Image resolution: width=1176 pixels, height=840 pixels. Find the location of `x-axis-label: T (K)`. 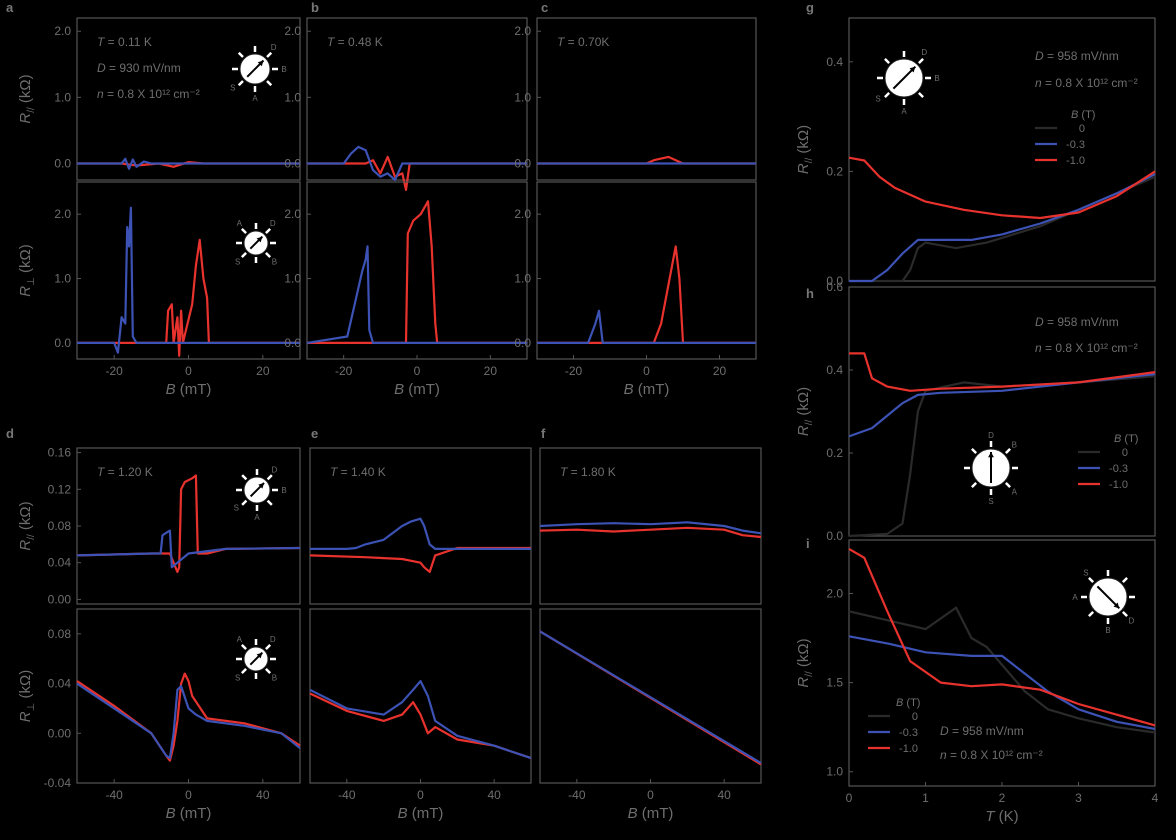

x-axis-label: T (K) is located at coordinates (1001, 816).